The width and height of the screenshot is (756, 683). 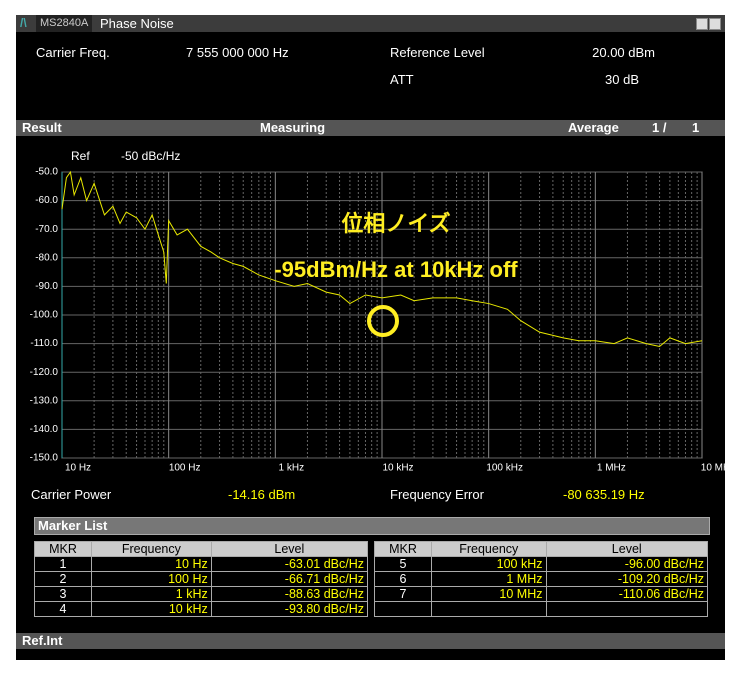 I want to click on marker-frequency: 10 Hz, so click(x=151, y=564).